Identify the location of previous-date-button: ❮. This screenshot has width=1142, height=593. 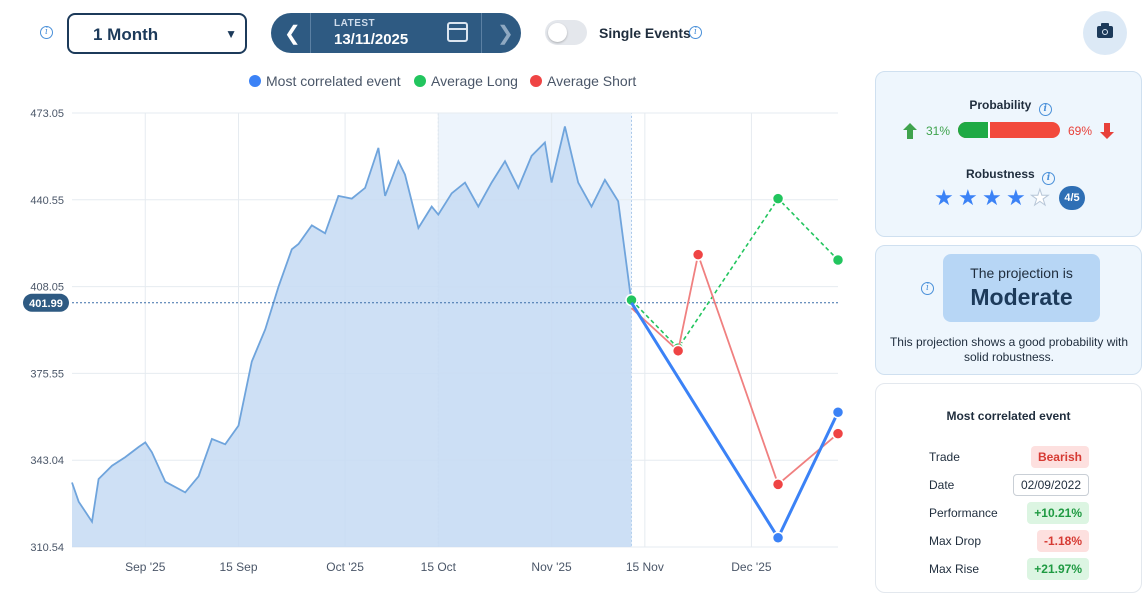
(291, 33).